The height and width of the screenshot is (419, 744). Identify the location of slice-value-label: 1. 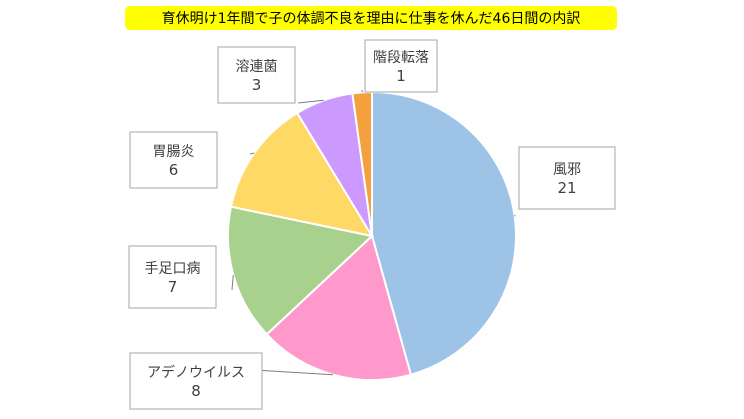
(401, 76).